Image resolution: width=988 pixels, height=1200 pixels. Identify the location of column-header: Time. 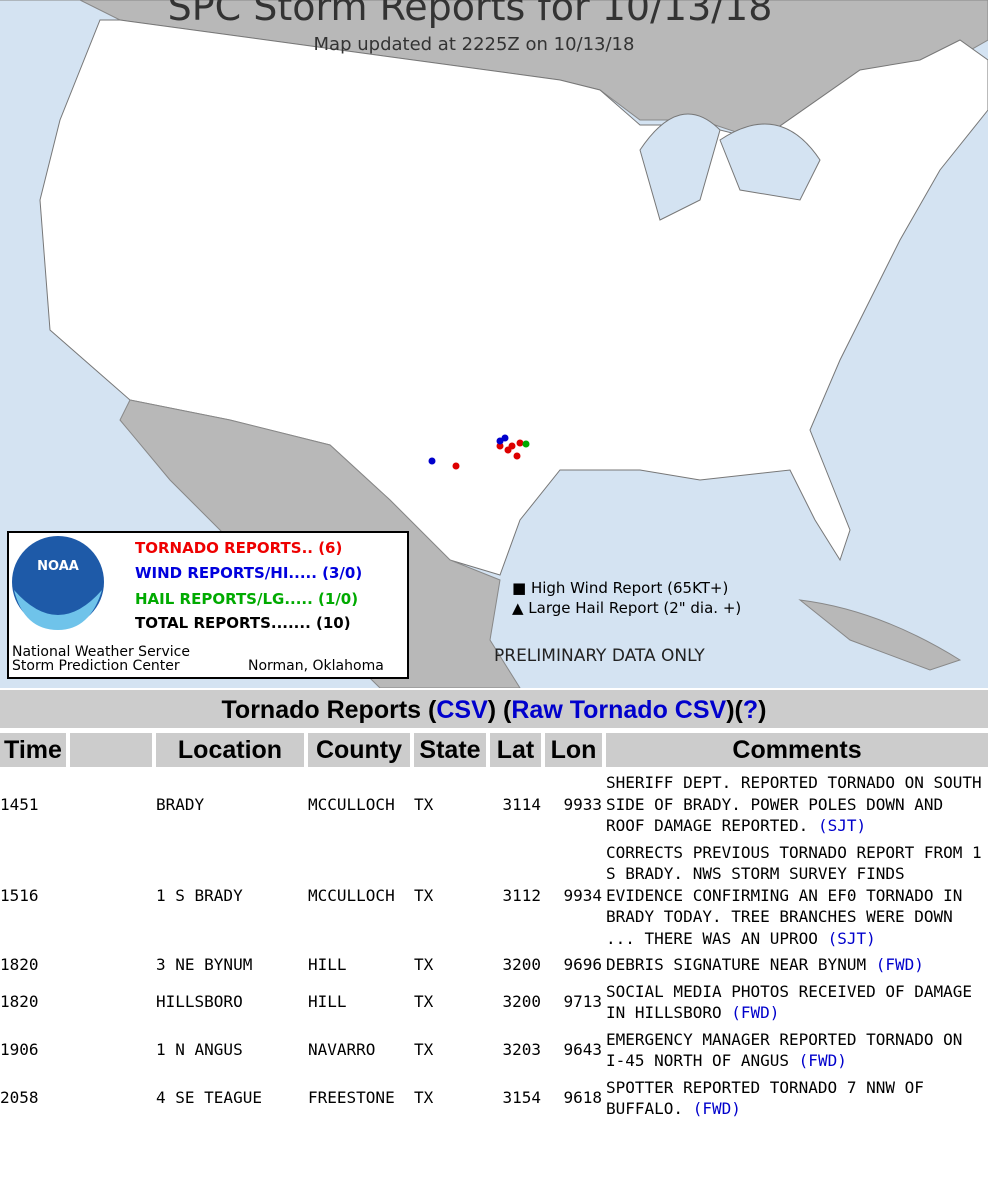
(33, 750).